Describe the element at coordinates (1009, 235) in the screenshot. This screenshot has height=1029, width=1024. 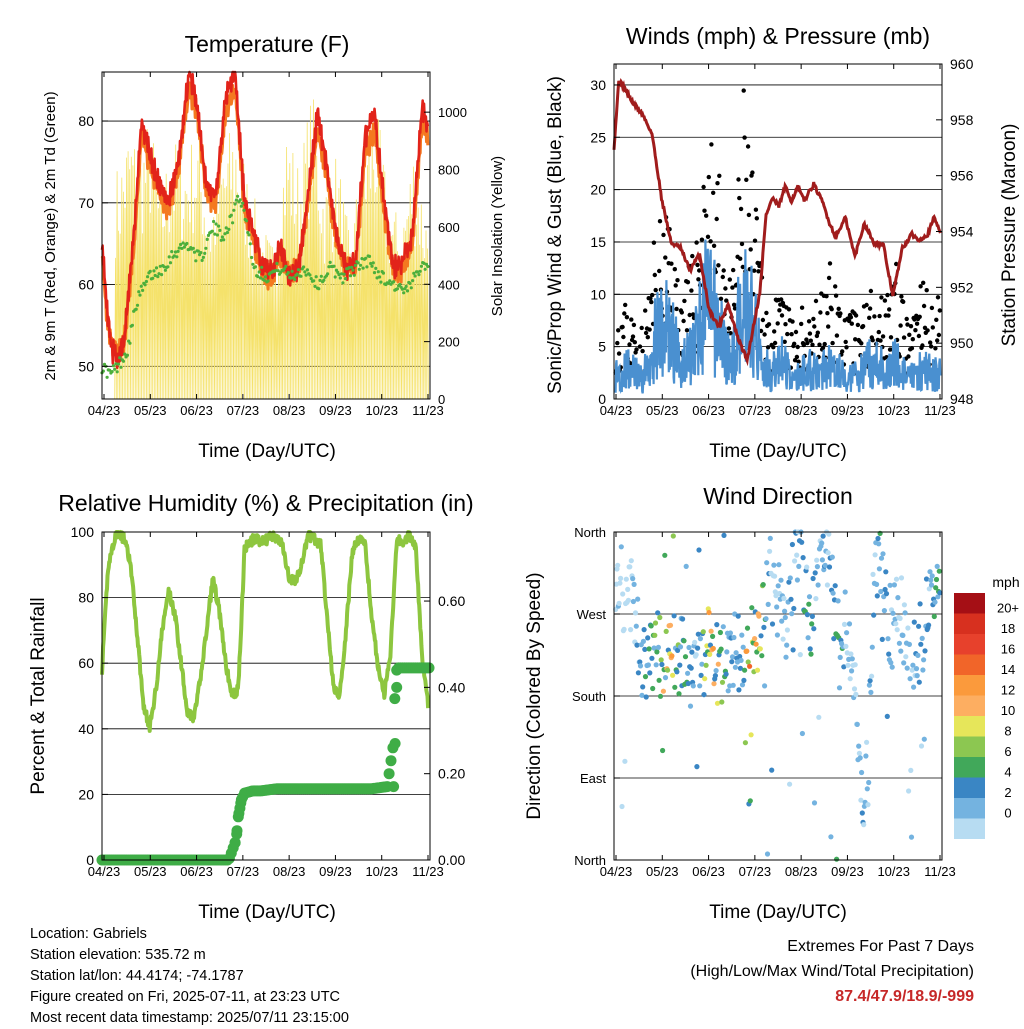
I see `winds-y2-label: Station Pressure (Maroon)` at that location.